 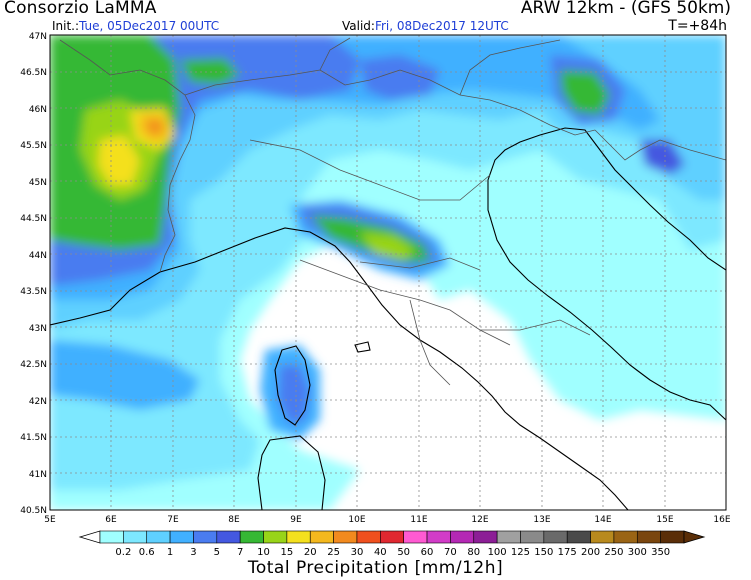 I want to click on lat-tick: 43N, so click(x=38, y=329).